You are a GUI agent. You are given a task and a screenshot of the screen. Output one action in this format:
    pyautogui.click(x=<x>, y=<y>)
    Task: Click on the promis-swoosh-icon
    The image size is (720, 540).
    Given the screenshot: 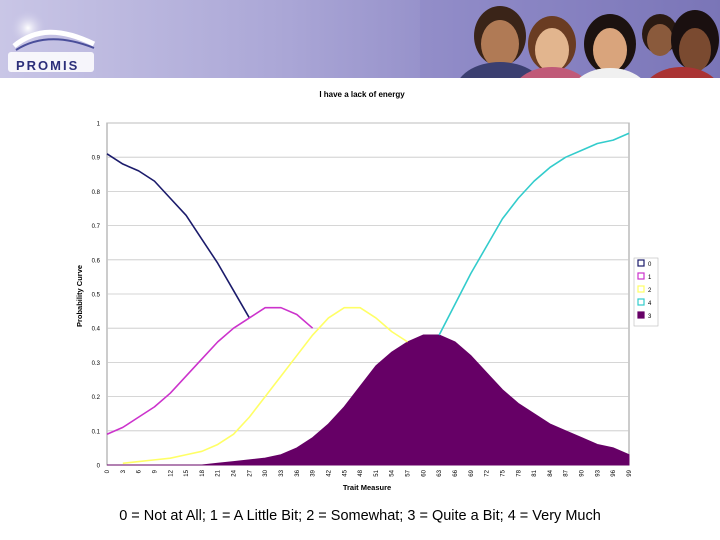 What is the action you would take?
    pyautogui.click(x=52, y=41)
    